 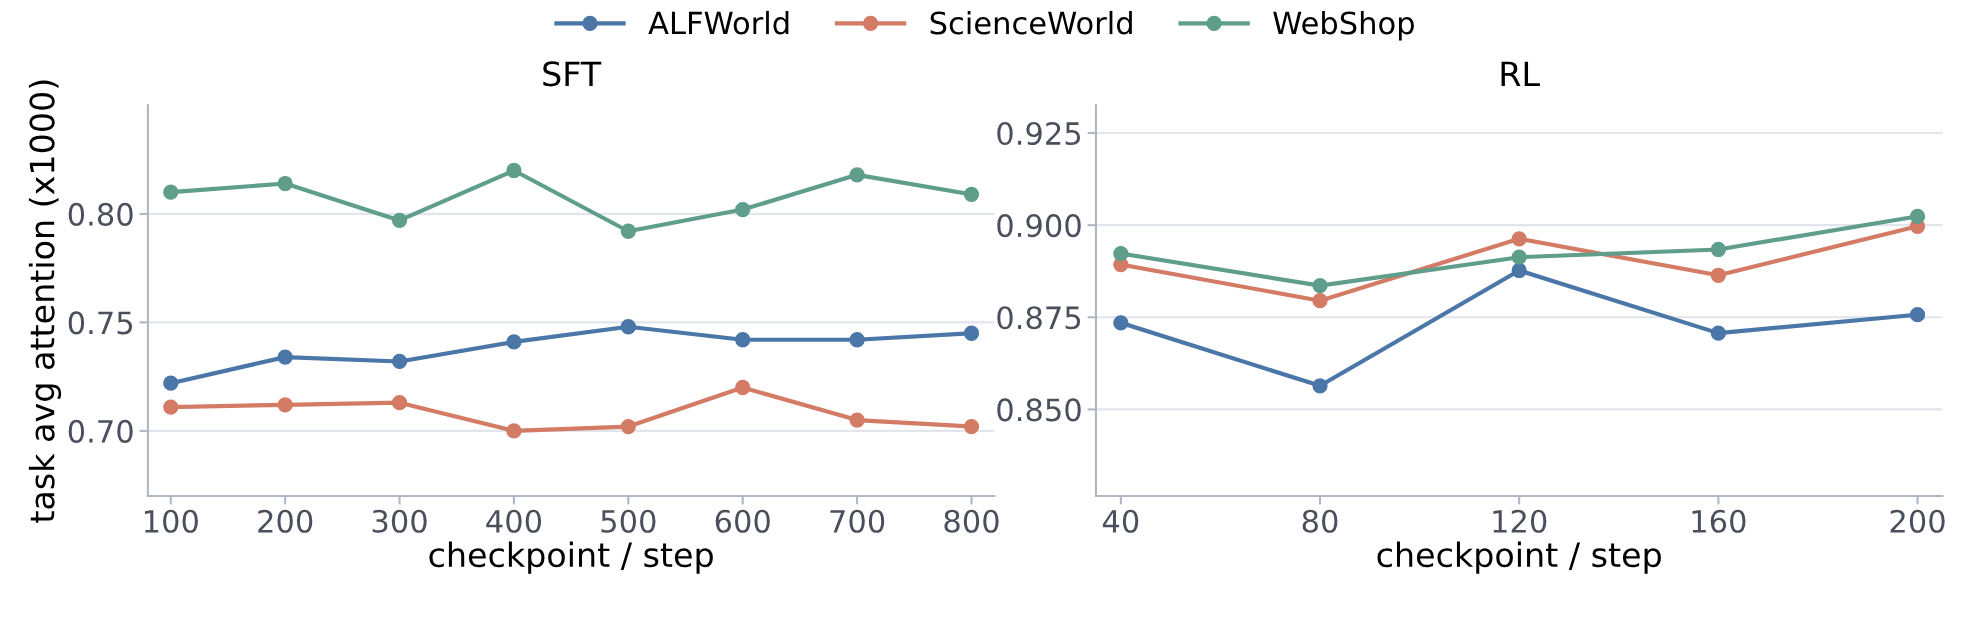 What do you see at coordinates (1719, 521) in the screenshot?
I see `x-tick-label: 160` at bounding box center [1719, 521].